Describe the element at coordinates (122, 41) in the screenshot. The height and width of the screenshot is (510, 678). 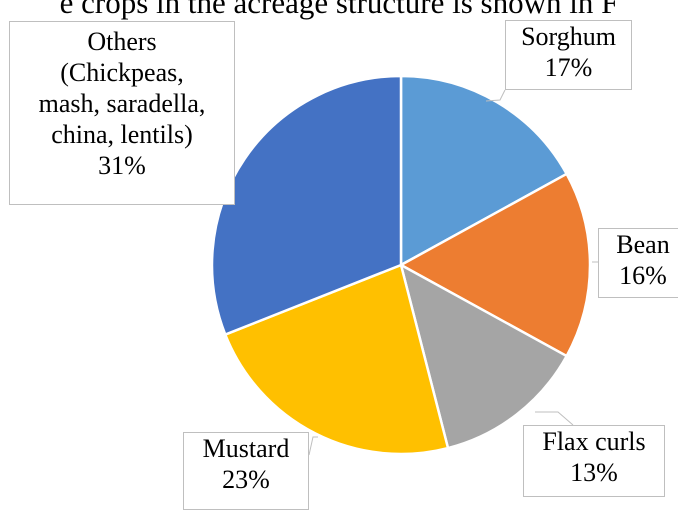
I see `label-others-line-1: Others` at that location.